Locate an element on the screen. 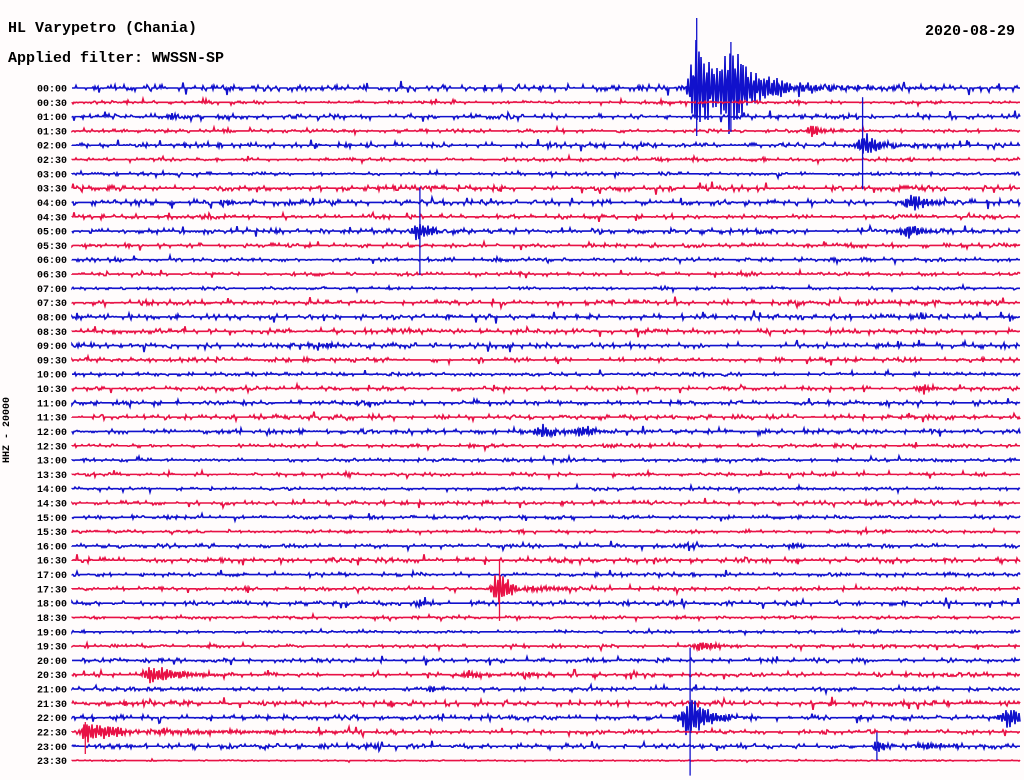 Image resolution: width=1024 pixels, height=780 pixels. time-label-05:00: 05:00 is located at coordinates (52, 233).